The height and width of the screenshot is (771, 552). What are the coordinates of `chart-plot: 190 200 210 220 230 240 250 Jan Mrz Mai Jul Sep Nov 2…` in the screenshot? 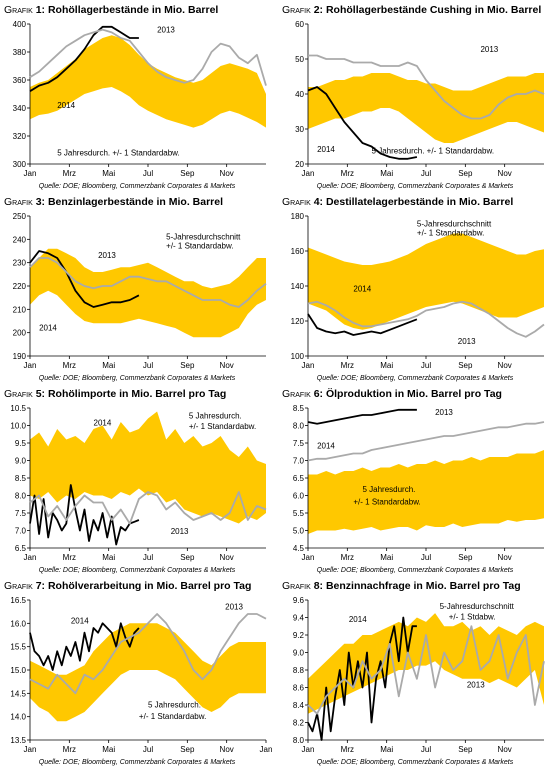 It's located at (140, 291).